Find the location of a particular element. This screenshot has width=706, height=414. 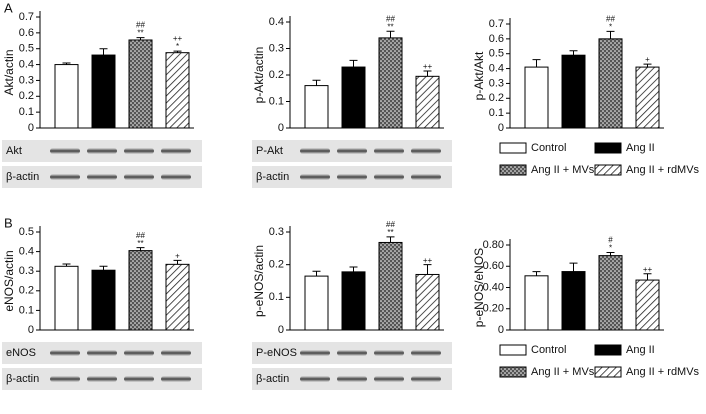

blot-label: Akt is located at coordinates (14, 151).